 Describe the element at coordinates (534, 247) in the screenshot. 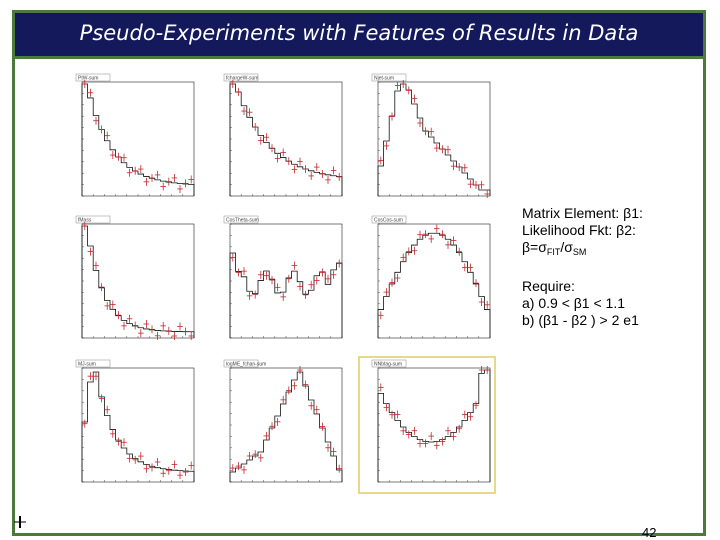

I see `beta-sigma-text: β=σ` at that location.